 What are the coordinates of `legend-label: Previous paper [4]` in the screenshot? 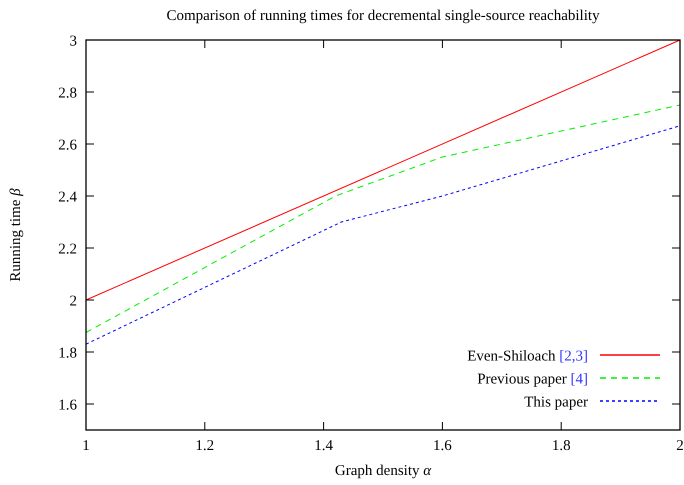 It's located at (532, 379).